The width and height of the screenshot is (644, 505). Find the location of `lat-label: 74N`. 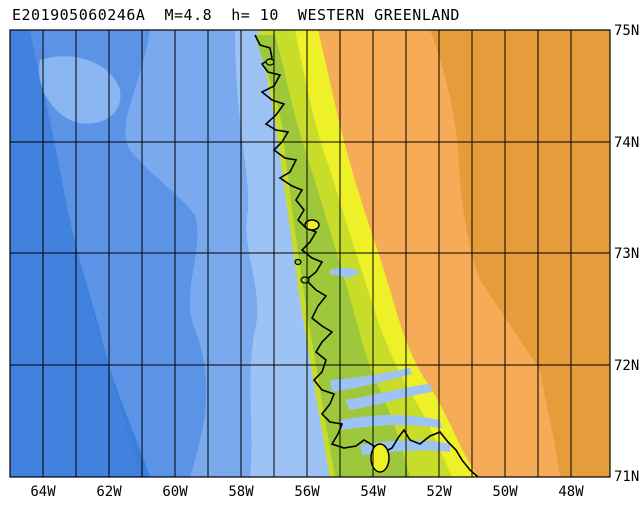

lat-label: 74N is located at coordinates (626, 143).